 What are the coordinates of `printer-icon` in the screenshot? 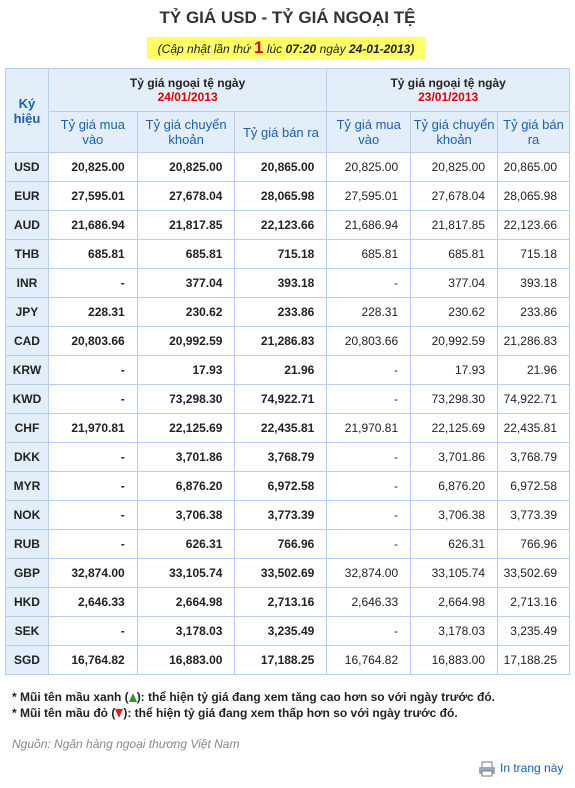 It's located at (487, 769).